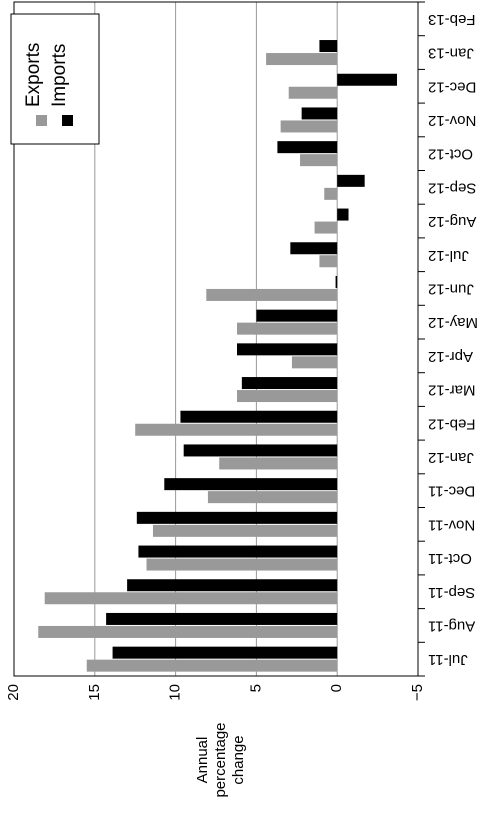 This screenshot has height=837, width=488. Describe the element at coordinates (448, 659) in the screenshot. I see `category-label: Jul-11` at that location.